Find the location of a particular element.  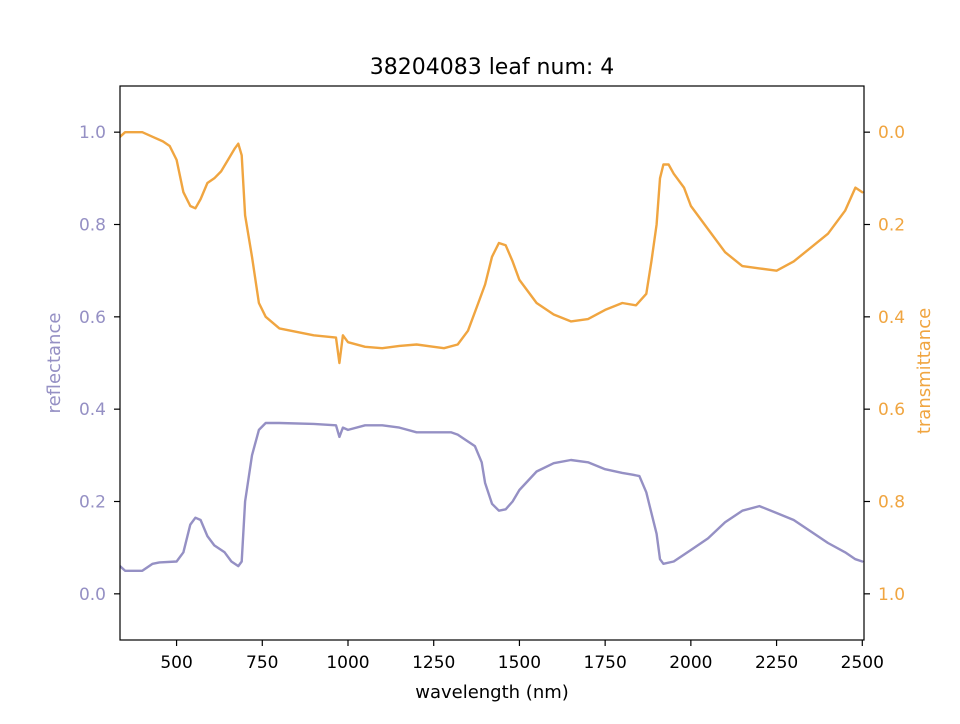

left-y-tick-label: 0.6 is located at coordinates (92, 318).